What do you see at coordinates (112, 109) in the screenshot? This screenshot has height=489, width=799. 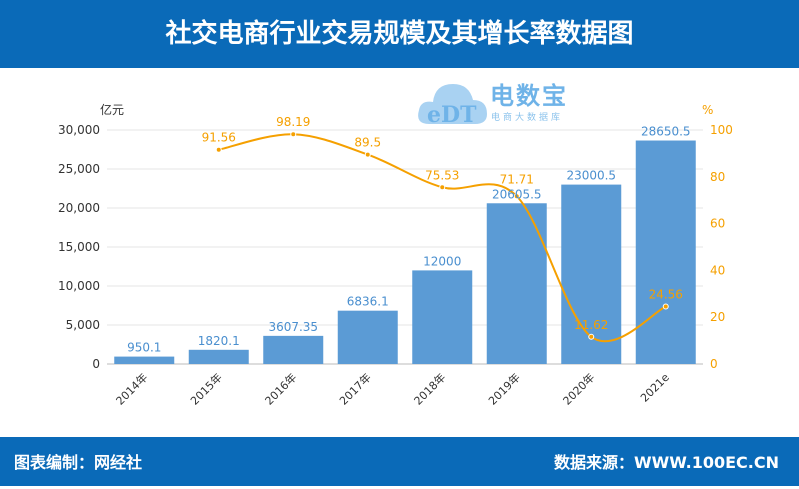 I see `left-axis-unit: 亿元` at bounding box center [112, 109].